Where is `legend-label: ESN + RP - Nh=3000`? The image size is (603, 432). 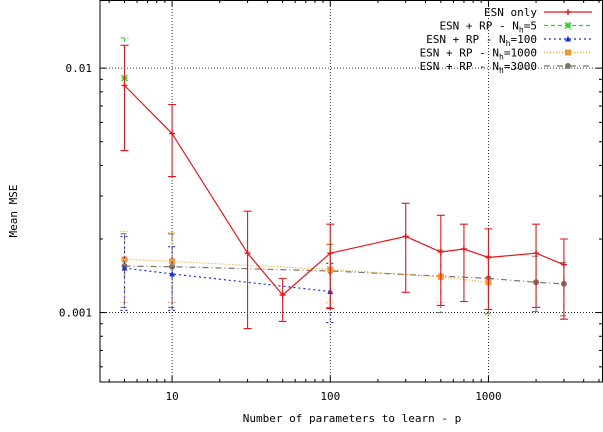 legend-label: ESN + RP - Nh=3000 is located at coordinates (478, 67).